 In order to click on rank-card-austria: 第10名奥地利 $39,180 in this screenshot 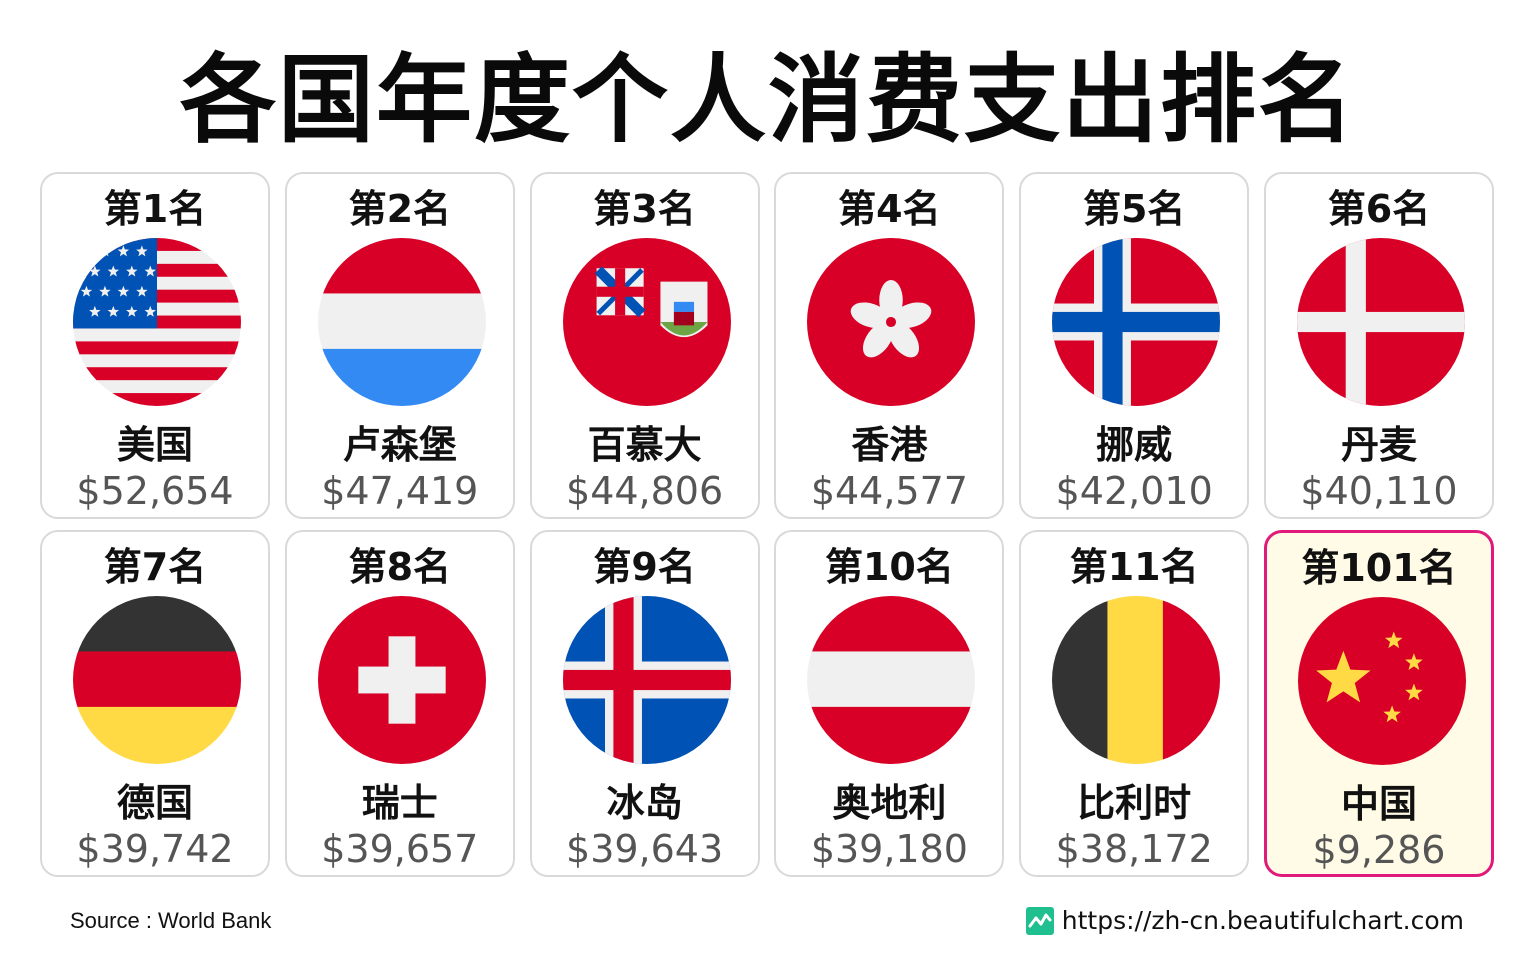, I will do `click(889, 703)`.